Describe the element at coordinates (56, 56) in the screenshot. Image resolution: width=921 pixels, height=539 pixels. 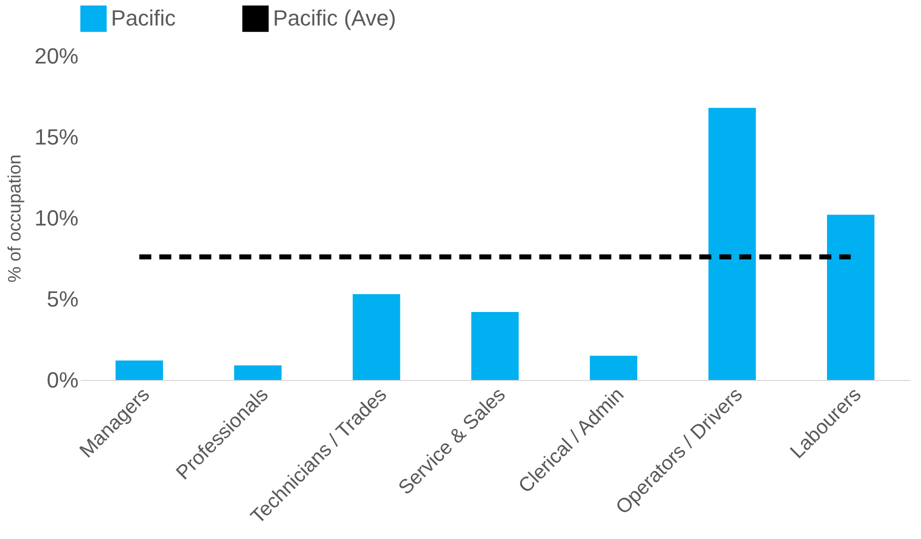
I see `y-tick-label: 20%` at that location.